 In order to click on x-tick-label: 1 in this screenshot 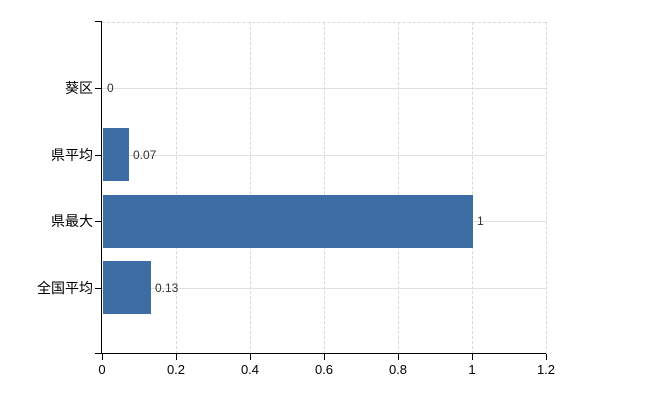, I will do `click(472, 369)`.